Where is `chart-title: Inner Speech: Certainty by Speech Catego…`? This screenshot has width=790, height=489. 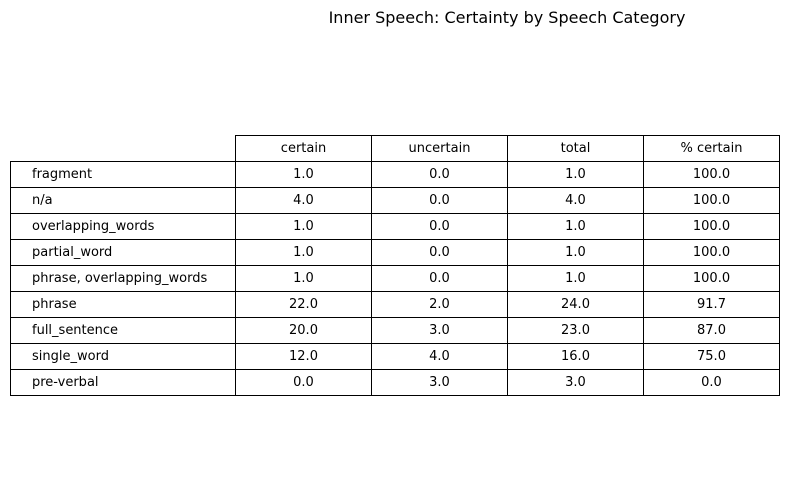 chart-title: Inner Speech: Certainty by Speech Catego… is located at coordinates (507, 17).